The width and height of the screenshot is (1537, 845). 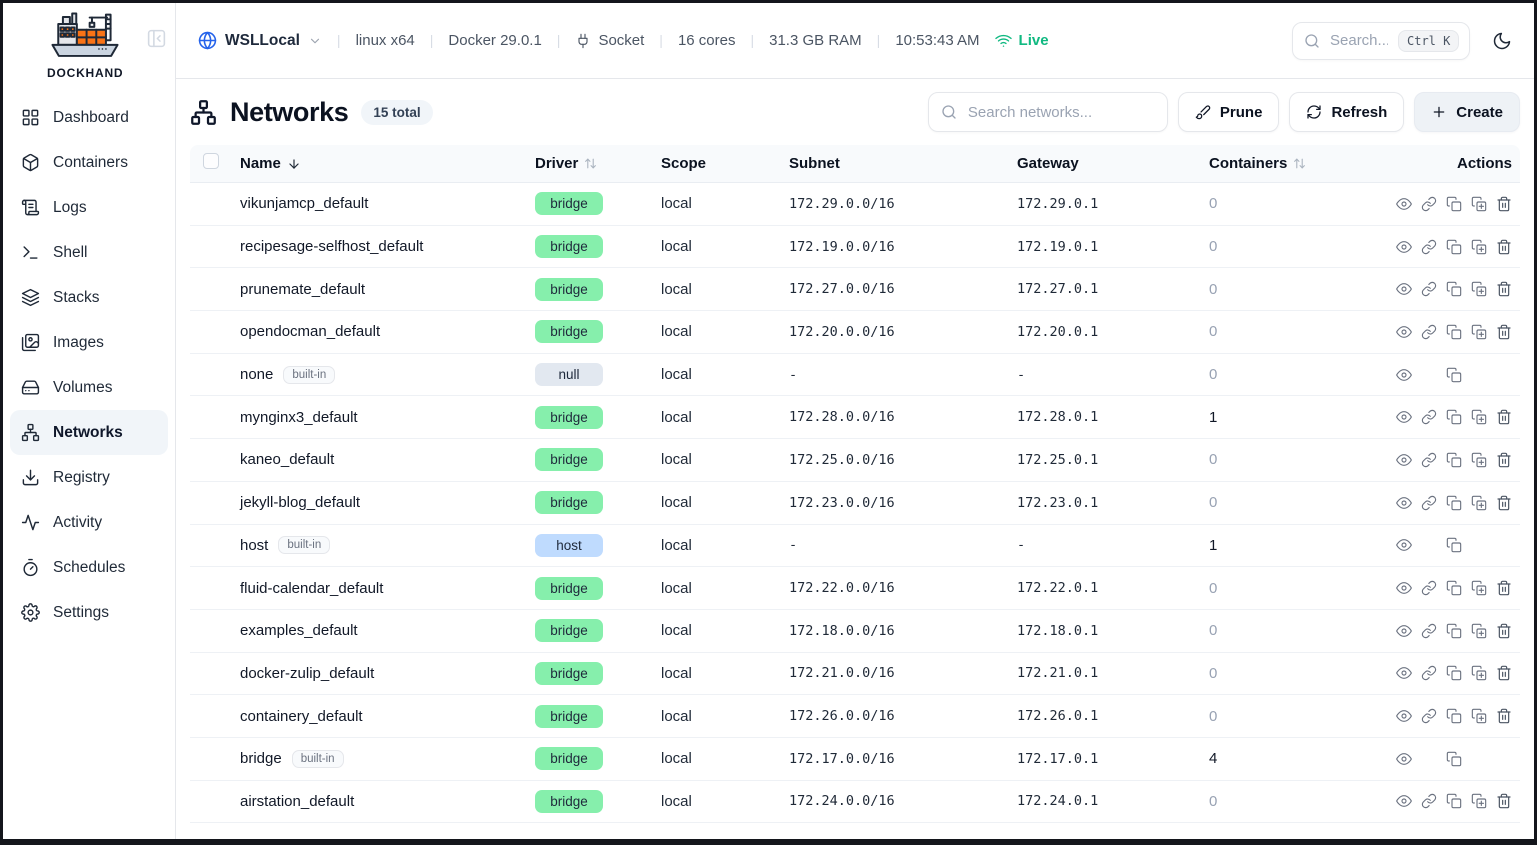 What do you see at coordinates (89, 297) in the screenshot?
I see `sidebar-item-stacks: Stacks` at bounding box center [89, 297].